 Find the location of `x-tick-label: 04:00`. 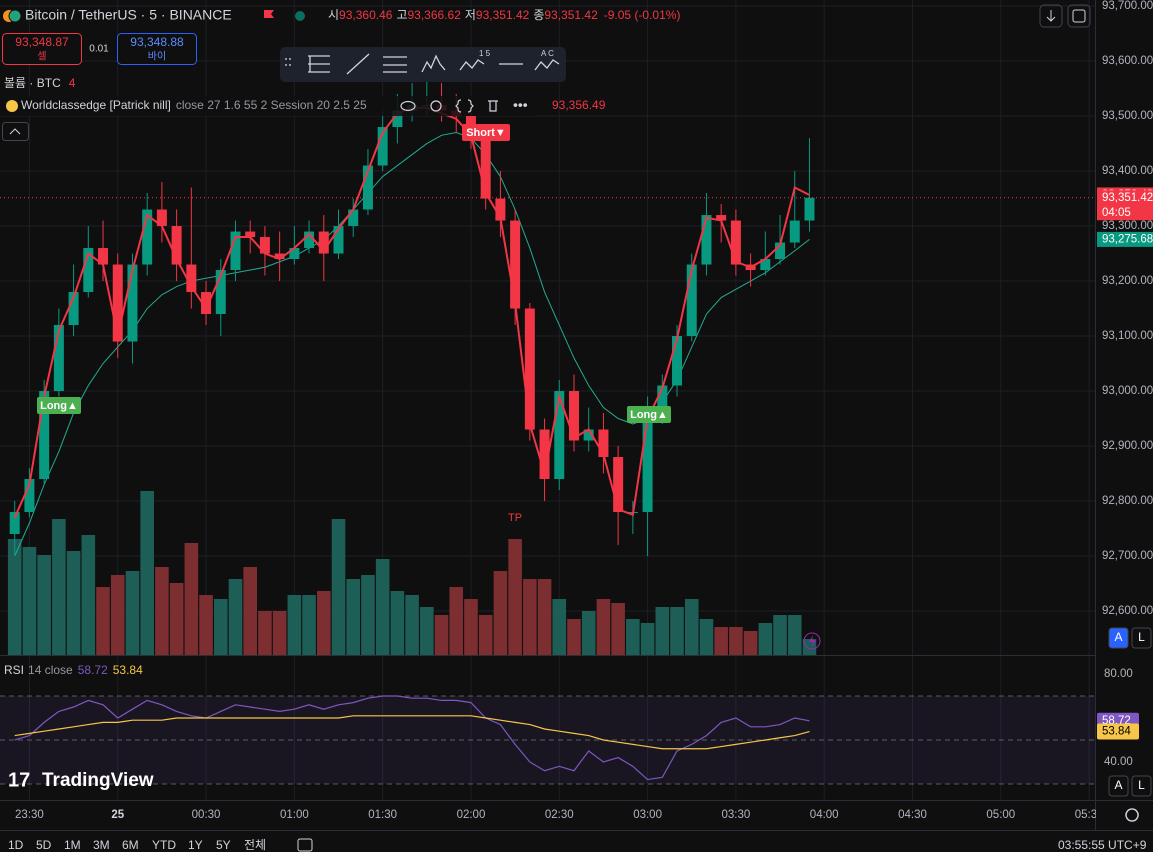

x-tick-label: 04:00 is located at coordinates (824, 815).